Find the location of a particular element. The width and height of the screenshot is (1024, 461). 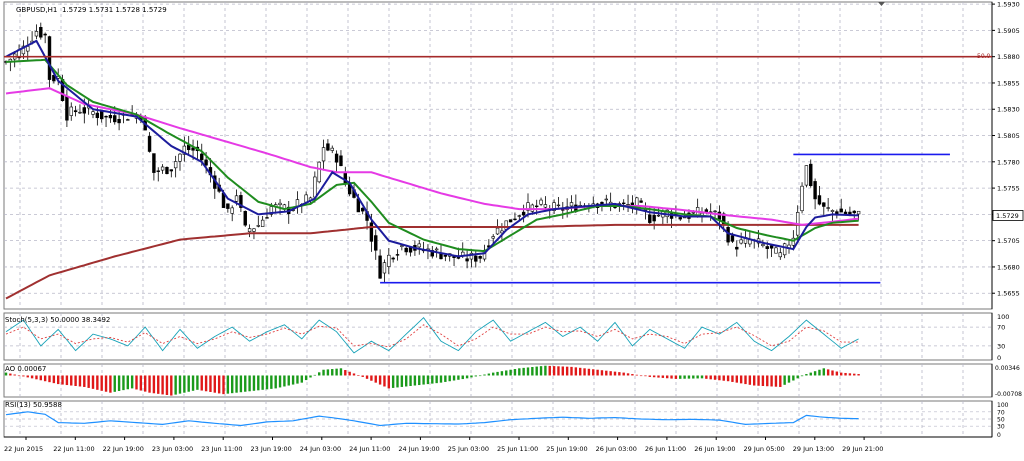

stochastic-plot is located at coordinates (432, 335).